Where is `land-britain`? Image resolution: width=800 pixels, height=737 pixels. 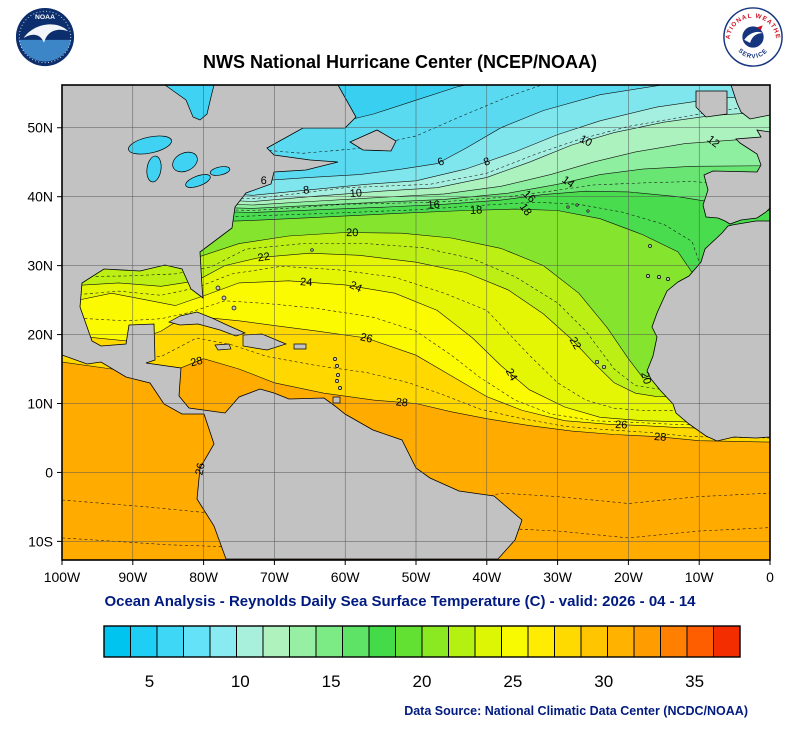
land-britain is located at coordinates (750, 102).